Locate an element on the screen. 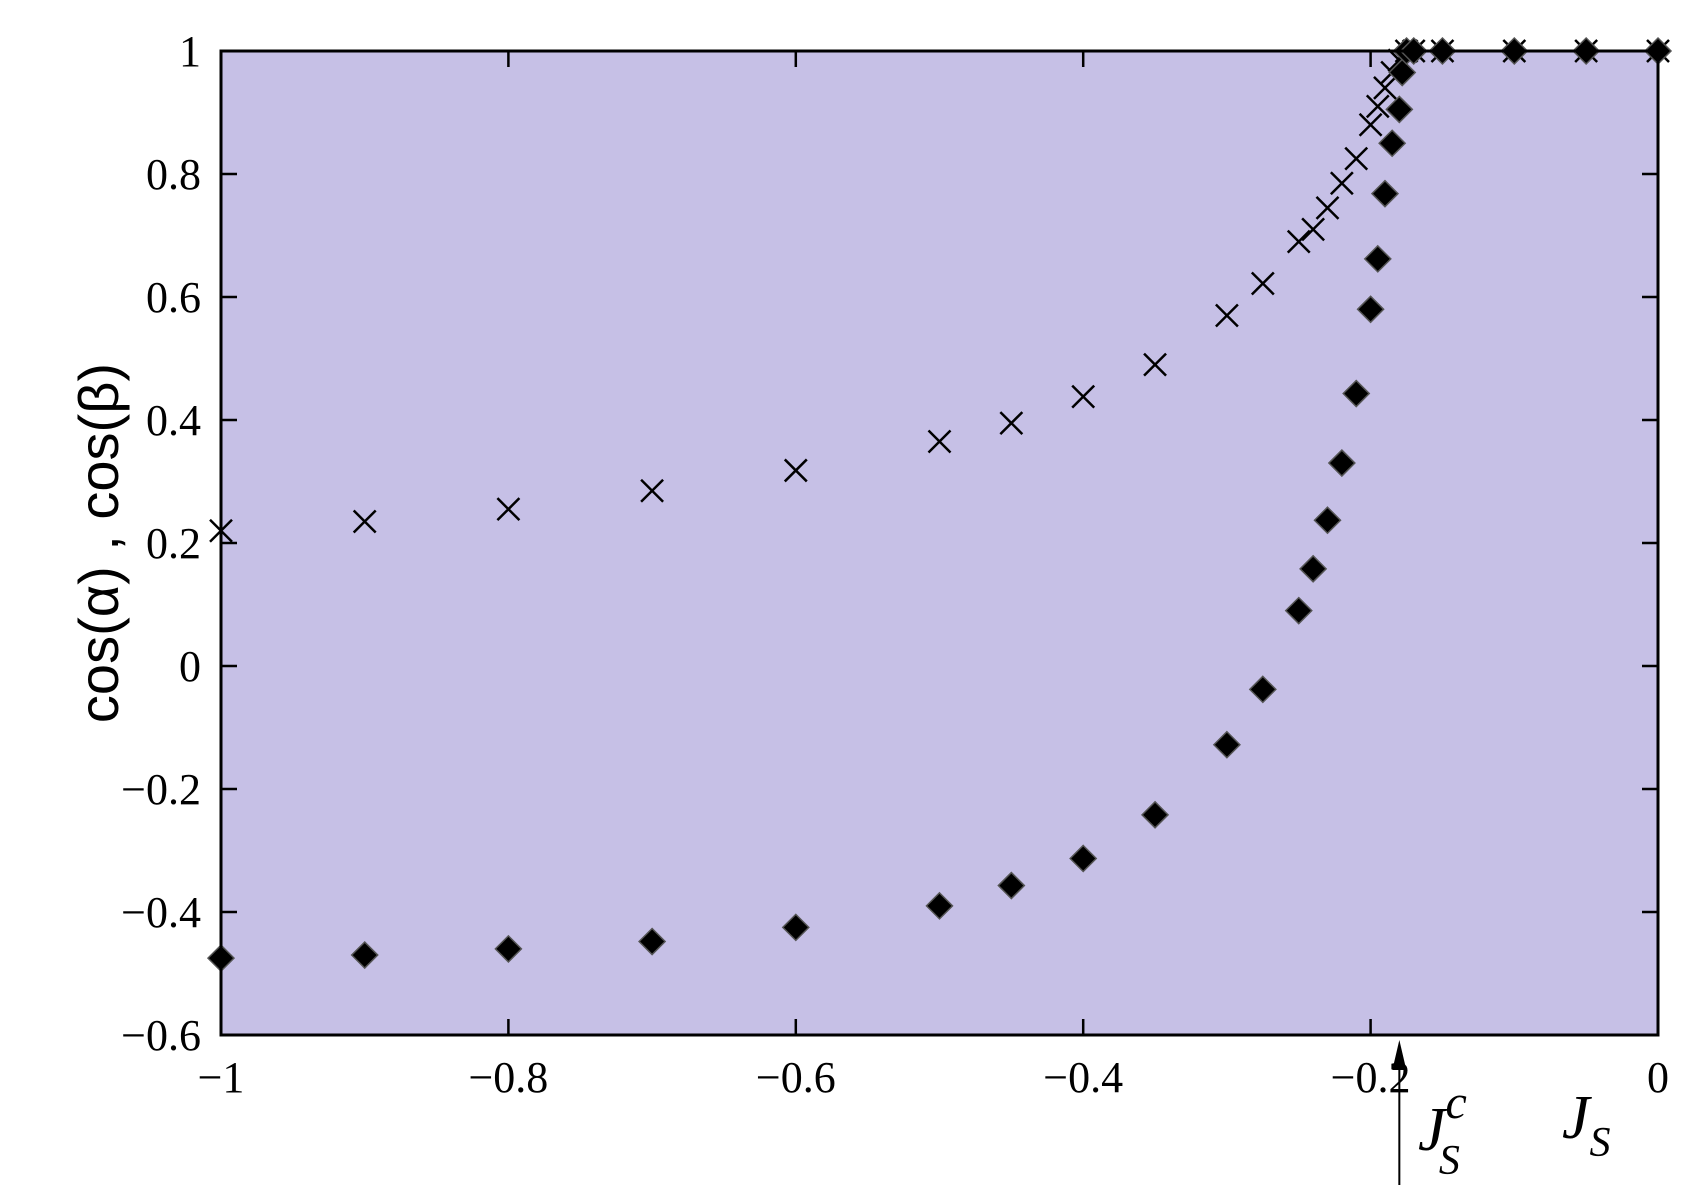 Image resolution: width=1693 pixels, height=1202 pixels. x-tick-labels: −1 −0.8 −0.6 −0.4 −0.2 0 is located at coordinates (933, 1077).